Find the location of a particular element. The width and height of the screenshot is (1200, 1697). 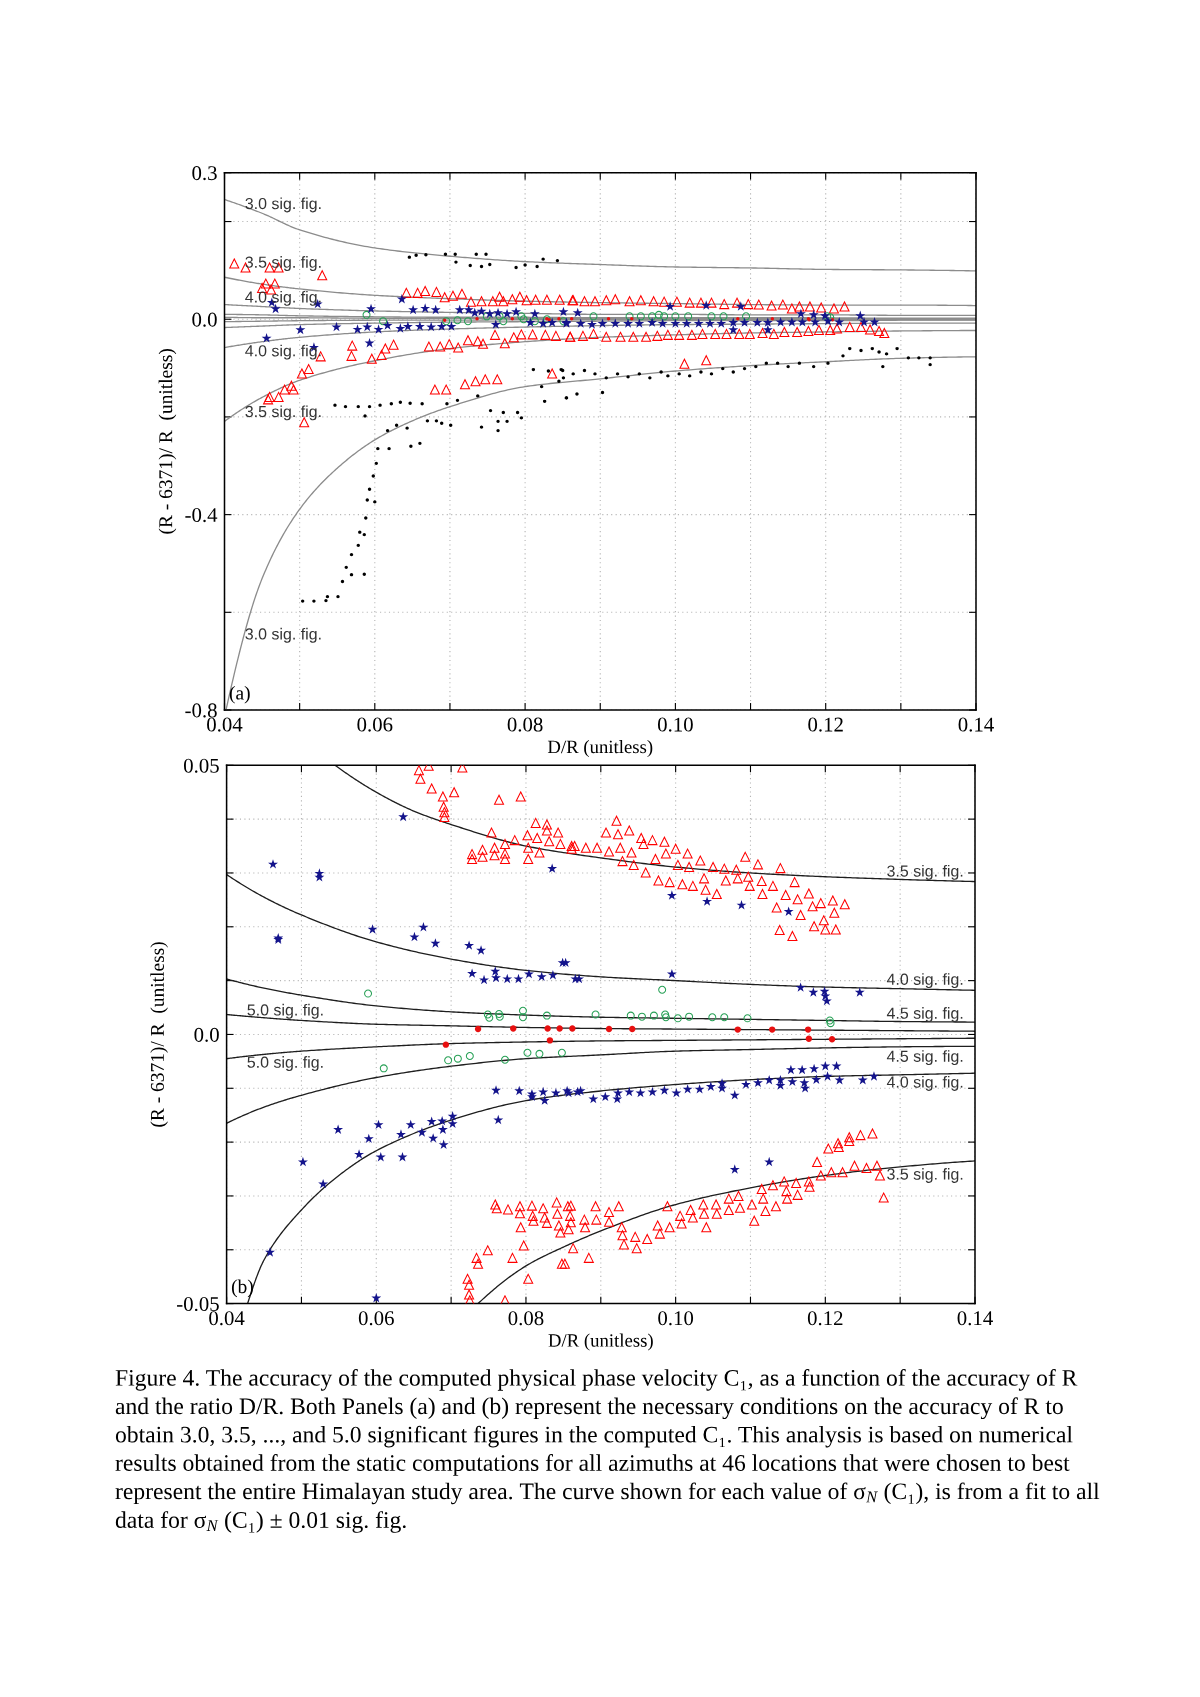

y-tick-label: -0.4 is located at coordinates (201, 515).